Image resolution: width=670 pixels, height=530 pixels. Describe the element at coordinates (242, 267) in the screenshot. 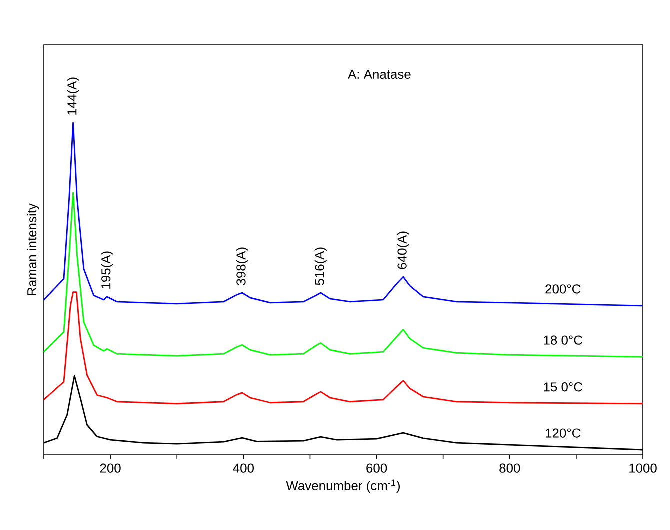

I see `annotation: 398(A)` at that location.